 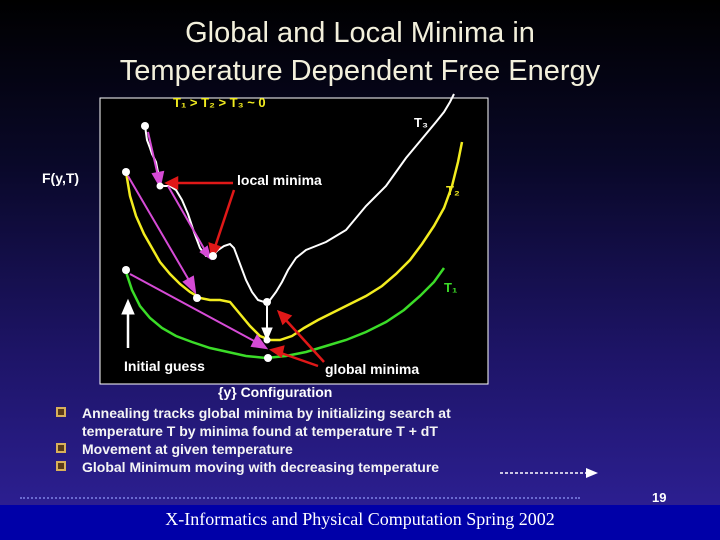 What do you see at coordinates (219, 102) in the screenshot?
I see `temperature-relation: T₁ > T₂ > T₃ ~ 0` at bounding box center [219, 102].